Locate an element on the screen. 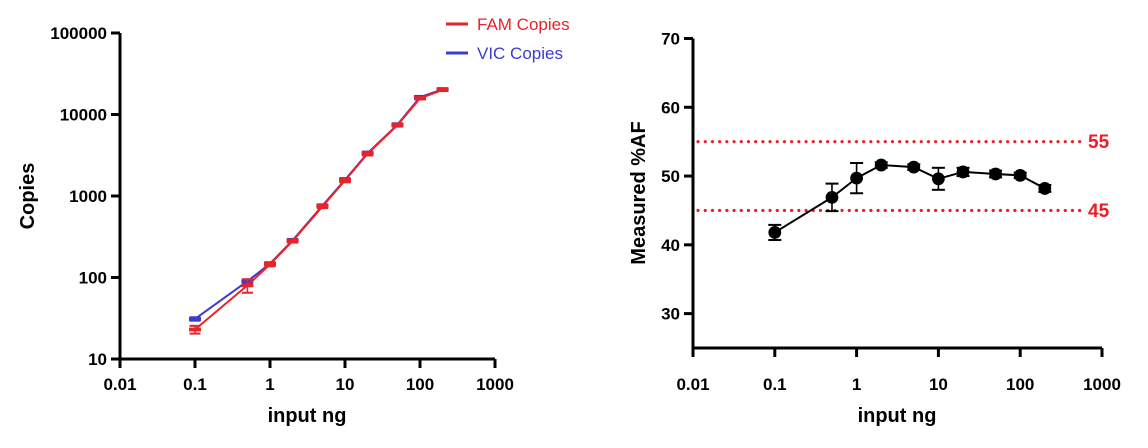 The image size is (1148, 448). reference-line-label: 55 is located at coordinates (1099, 142).